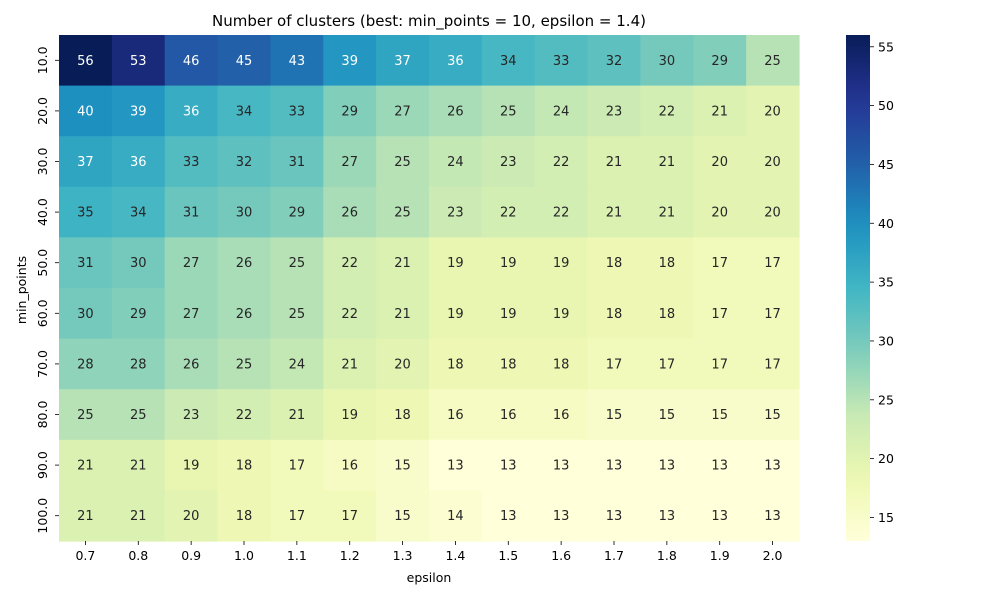 This screenshot has width=1000, height=600. Describe the element at coordinates (85, 364) in the screenshot. I see `cell-value-label: 28` at that location.